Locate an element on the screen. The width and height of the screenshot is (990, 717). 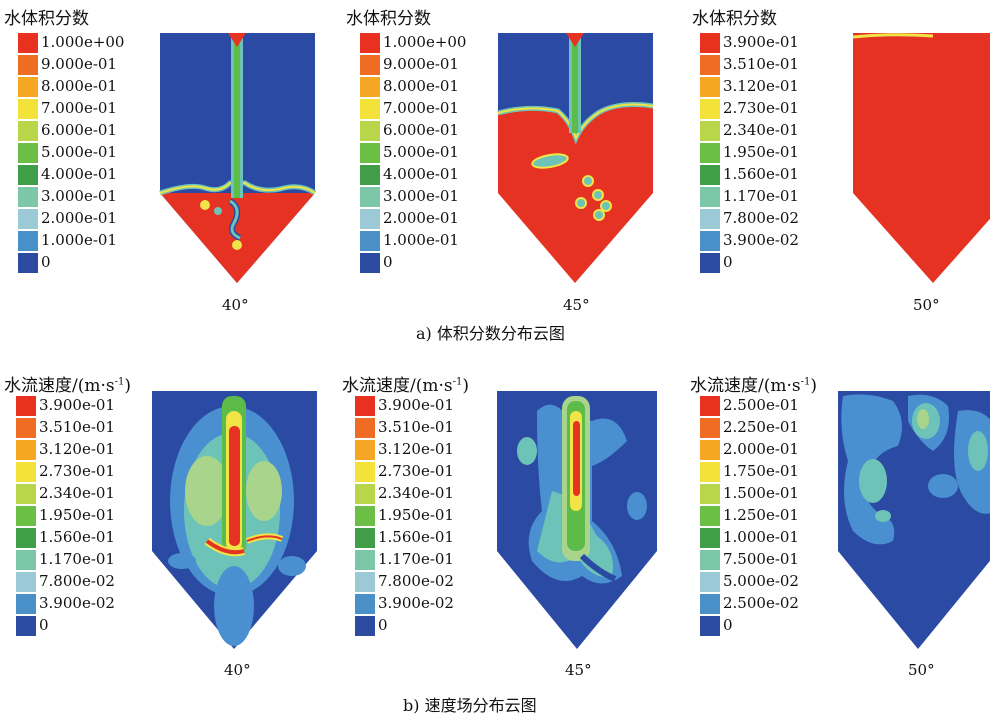
legend-level-label: 7.500e-01 is located at coordinates (761, 559).